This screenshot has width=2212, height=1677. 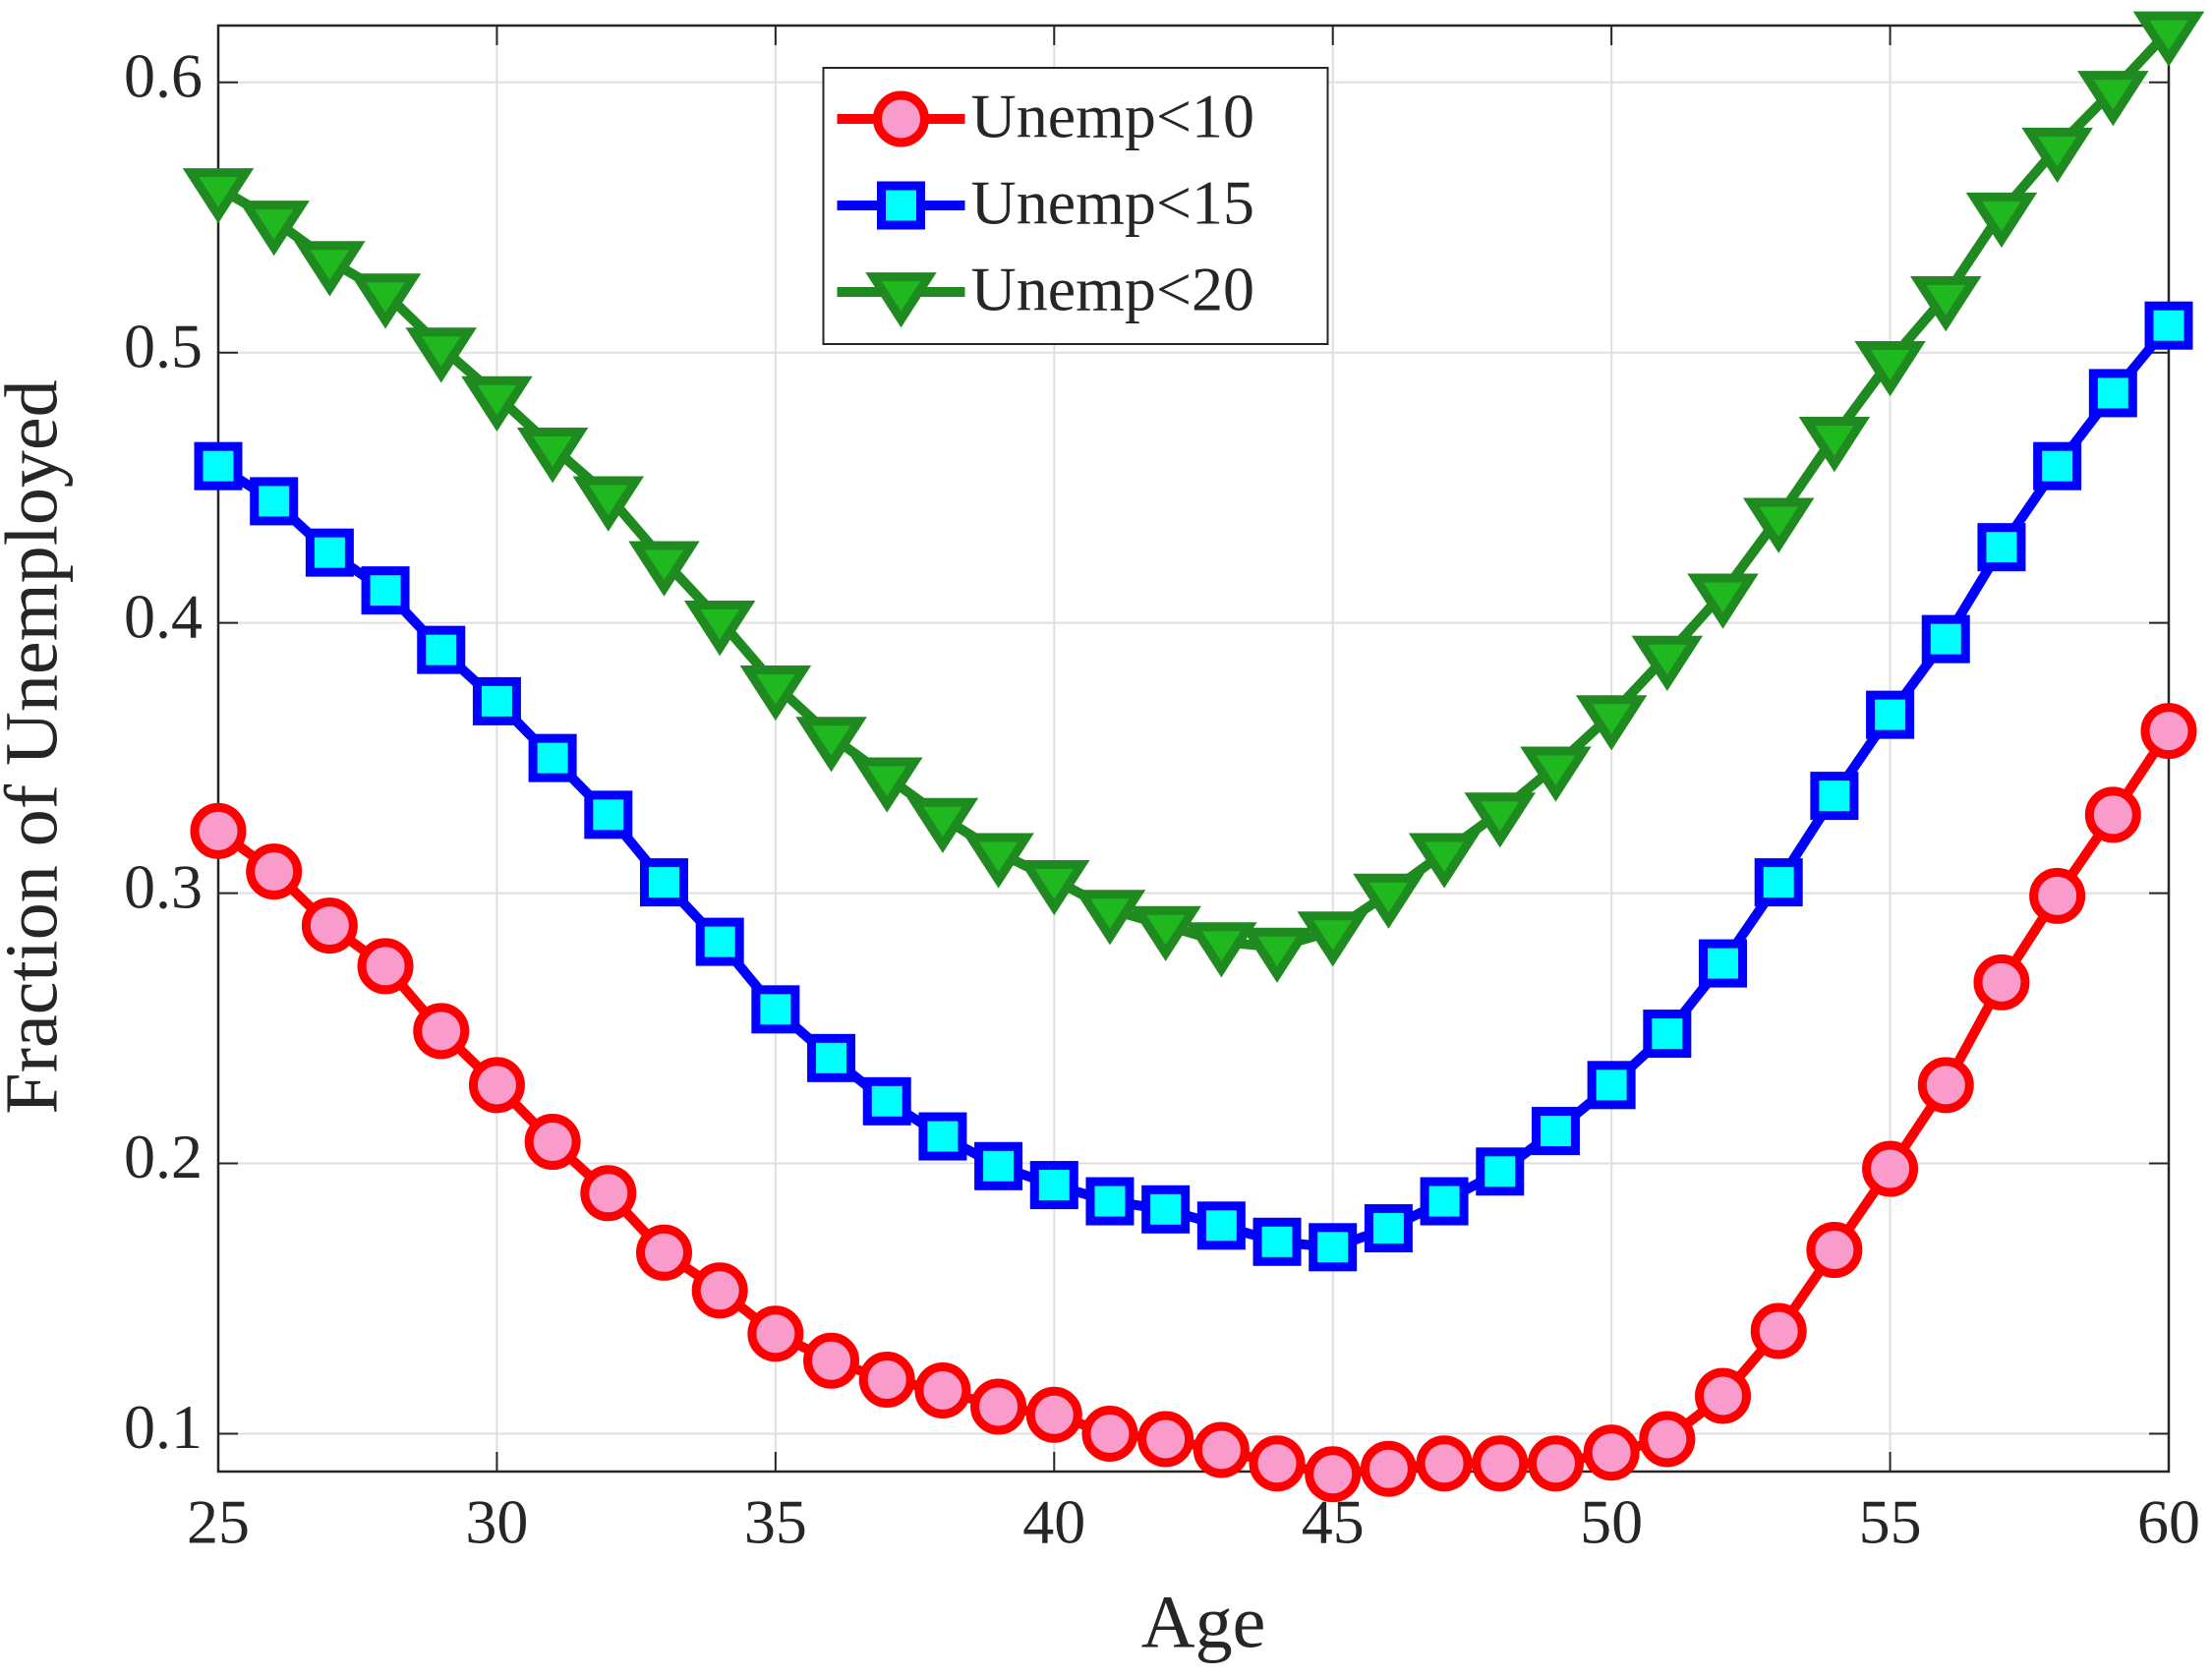 I want to click on x-tick-label: 55, so click(x=1891, y=1522).